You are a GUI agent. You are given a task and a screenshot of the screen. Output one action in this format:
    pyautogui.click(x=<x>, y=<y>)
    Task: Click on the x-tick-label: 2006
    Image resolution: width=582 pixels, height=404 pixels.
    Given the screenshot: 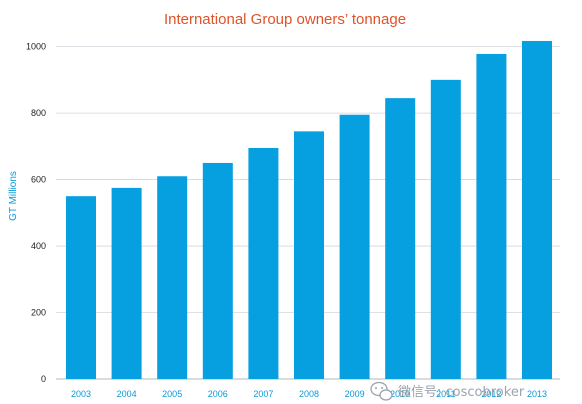 What is the action you would take?
    pyautogui.click(x=218, y=394)
    